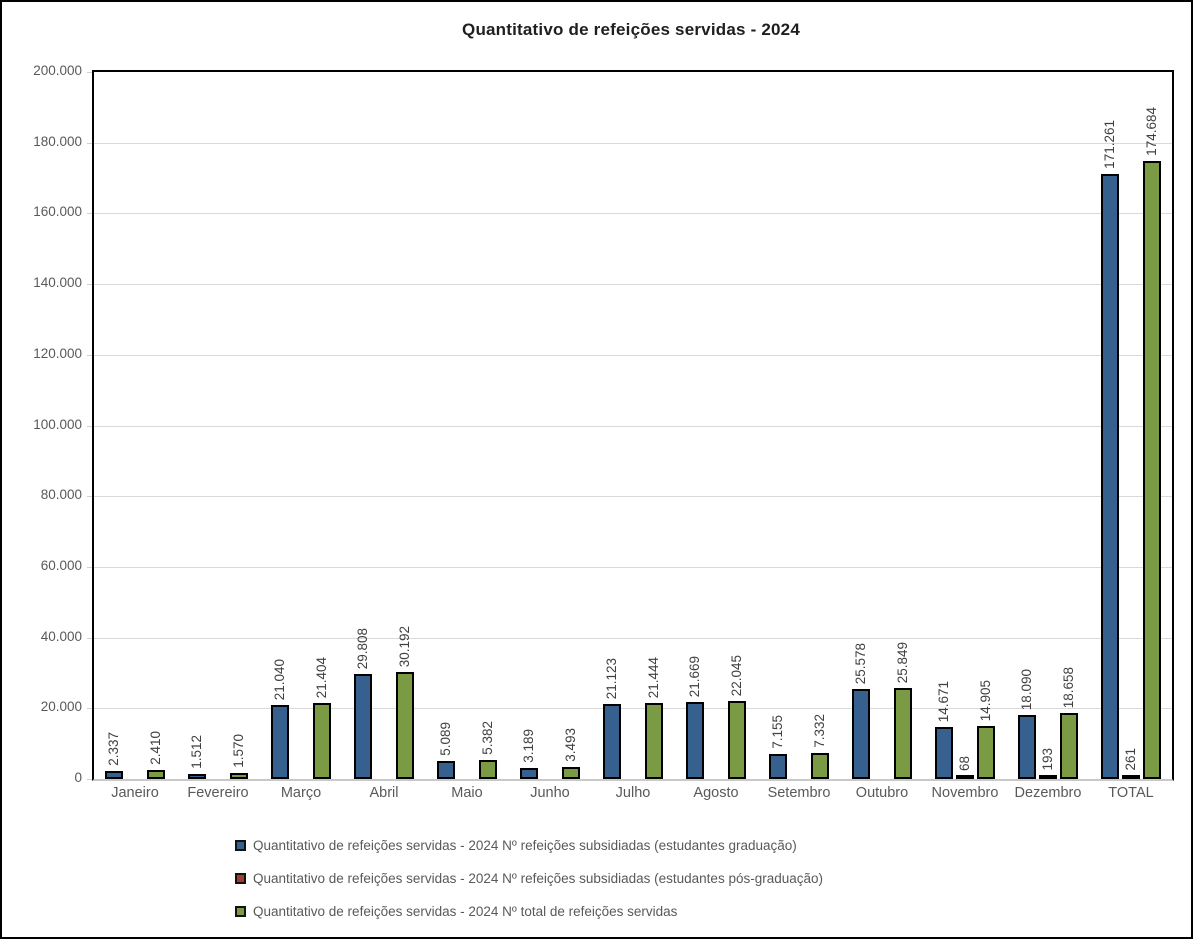 This screenshot has width=1193, height=939. I want to click on bar-value-label: 14.671, so click(944, 701).